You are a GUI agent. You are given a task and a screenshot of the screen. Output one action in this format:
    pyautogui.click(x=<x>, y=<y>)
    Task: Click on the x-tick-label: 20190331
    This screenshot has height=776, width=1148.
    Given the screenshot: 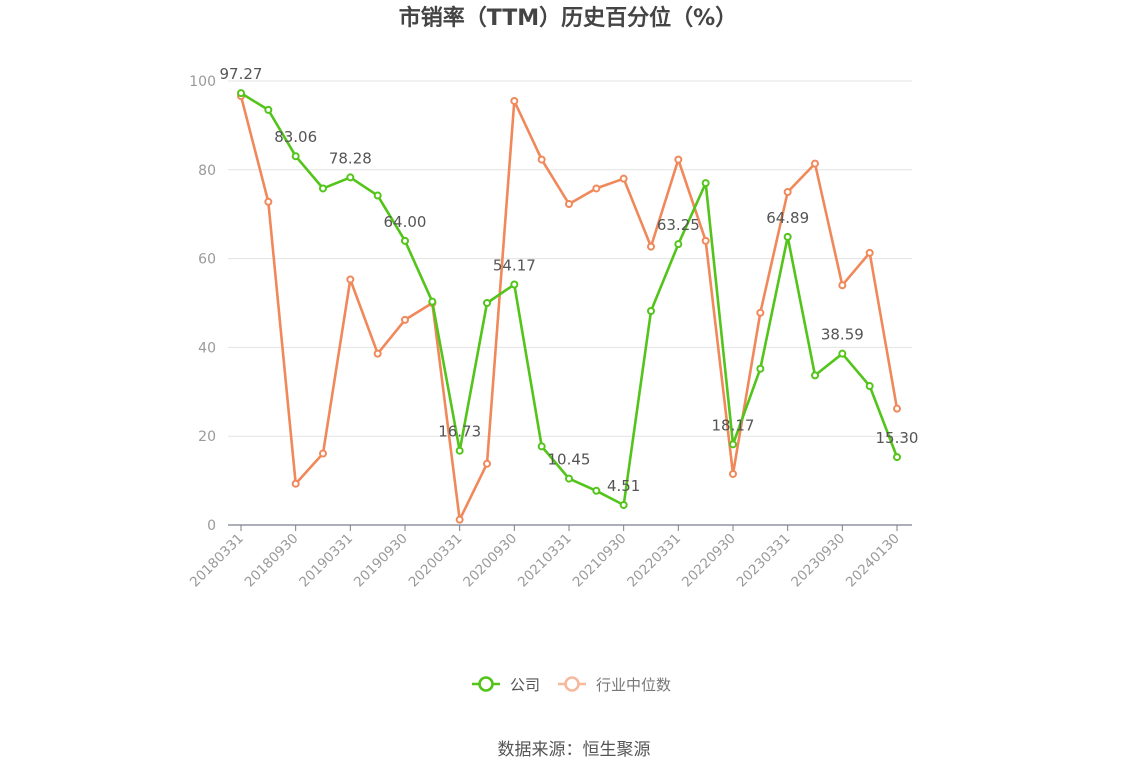 What is the action you would take?
    pyautogui.click(x=326, y=561)
    